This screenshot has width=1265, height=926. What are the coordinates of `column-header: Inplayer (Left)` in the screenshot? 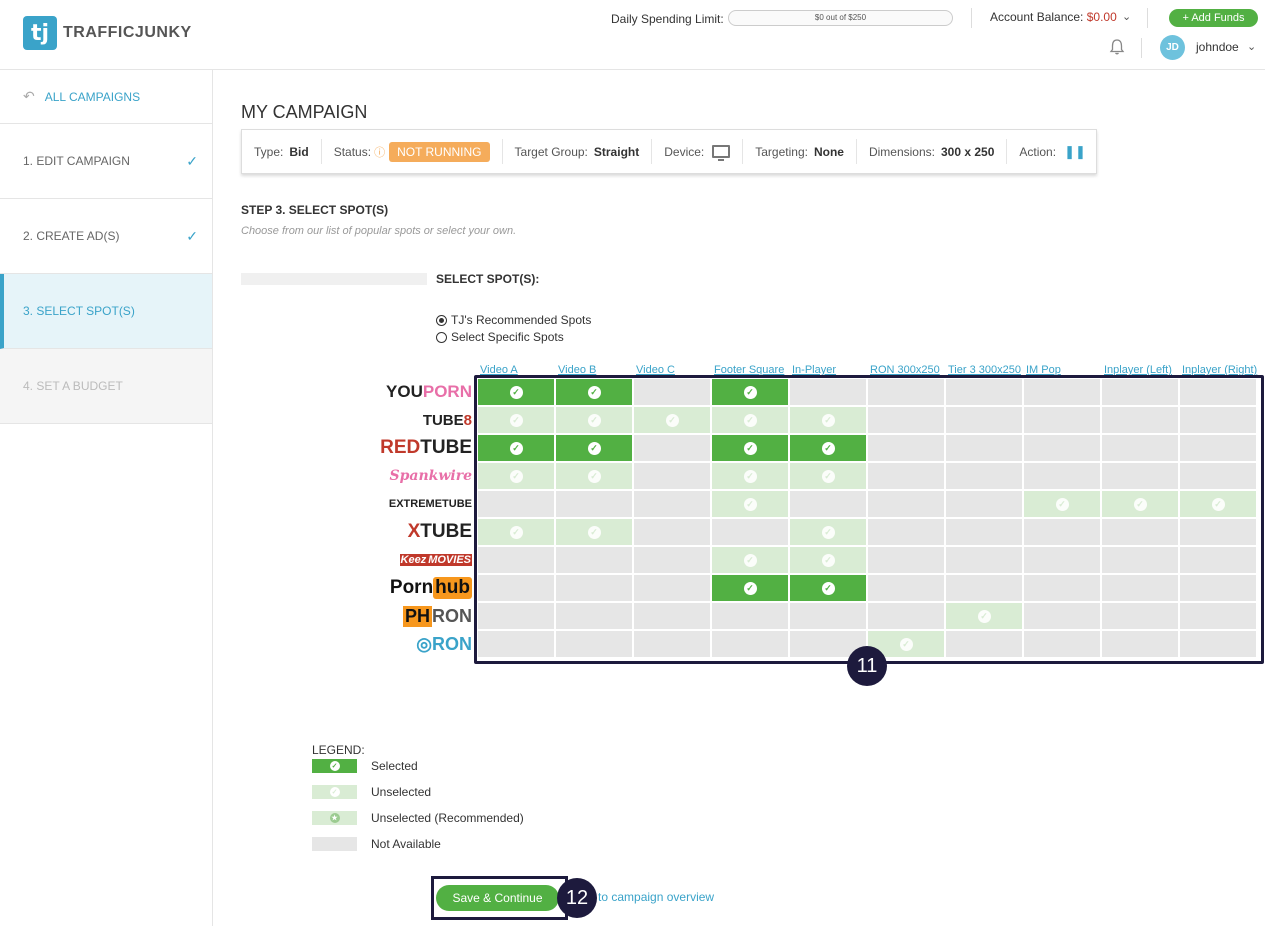 It's located at (1138, 370).